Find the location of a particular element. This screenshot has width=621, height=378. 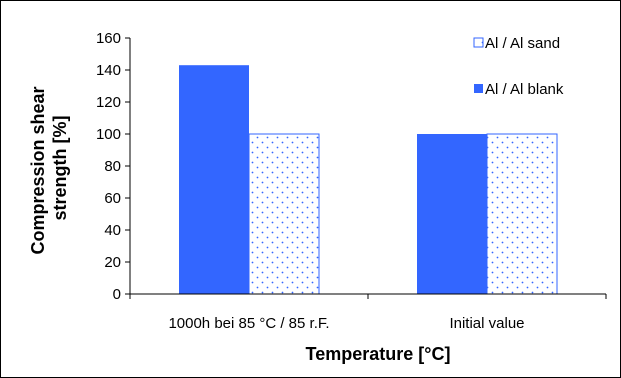

y-tick-label: 160 is located at coordinates (108, 38).